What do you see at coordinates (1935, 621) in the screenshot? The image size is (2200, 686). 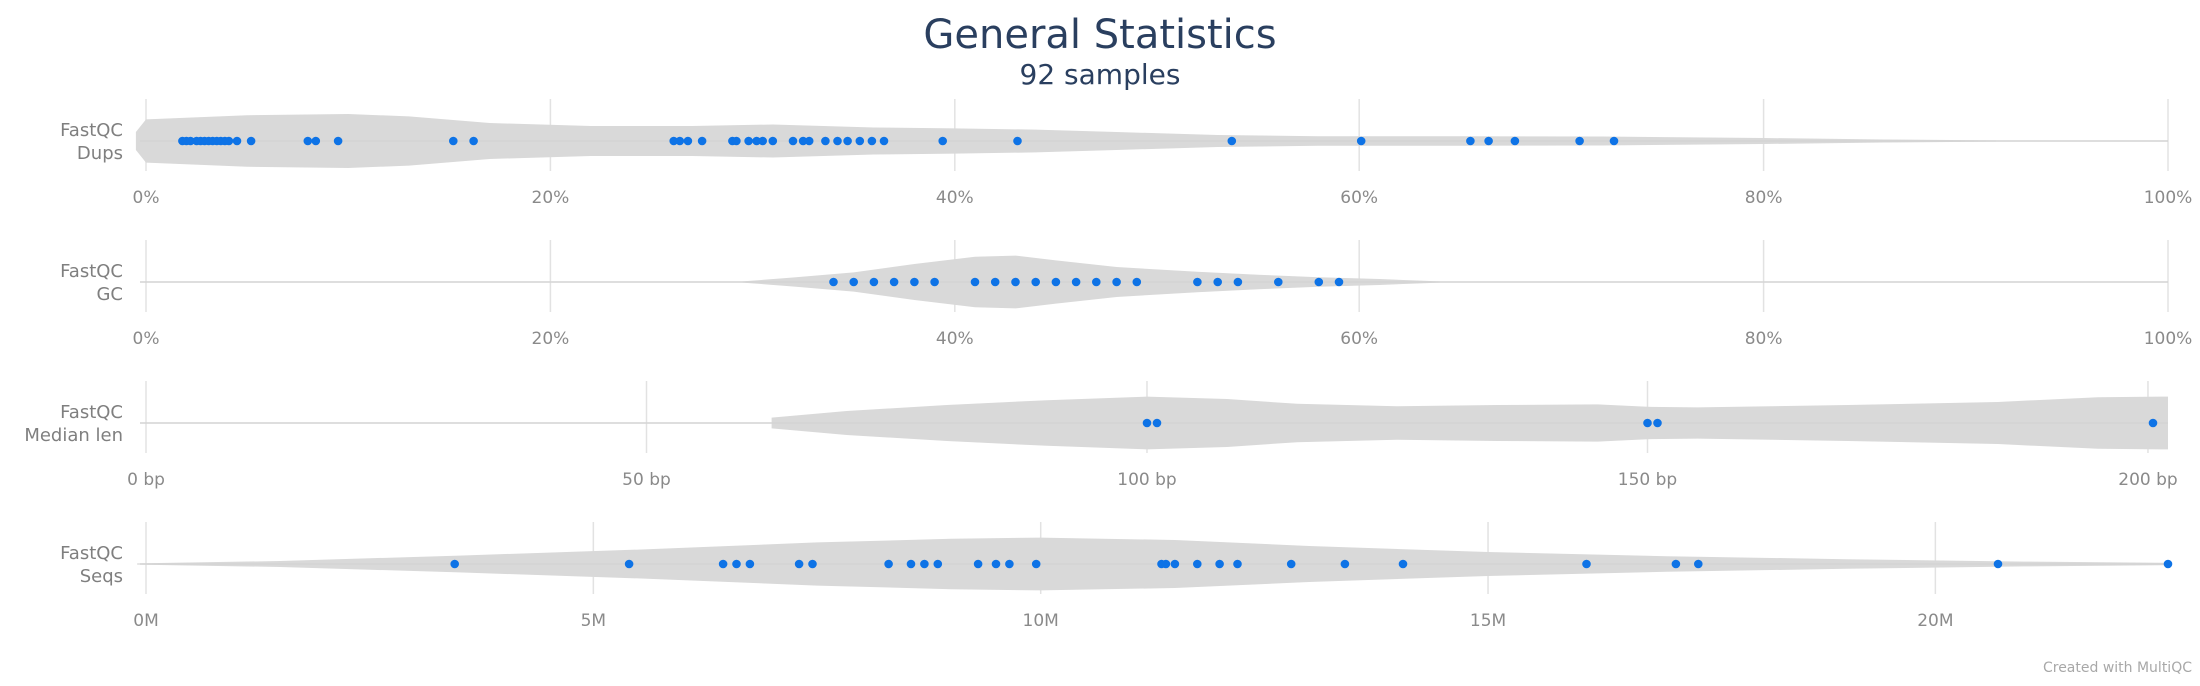 I see `tick-label: 20M` at bounding box center [1935, 621].